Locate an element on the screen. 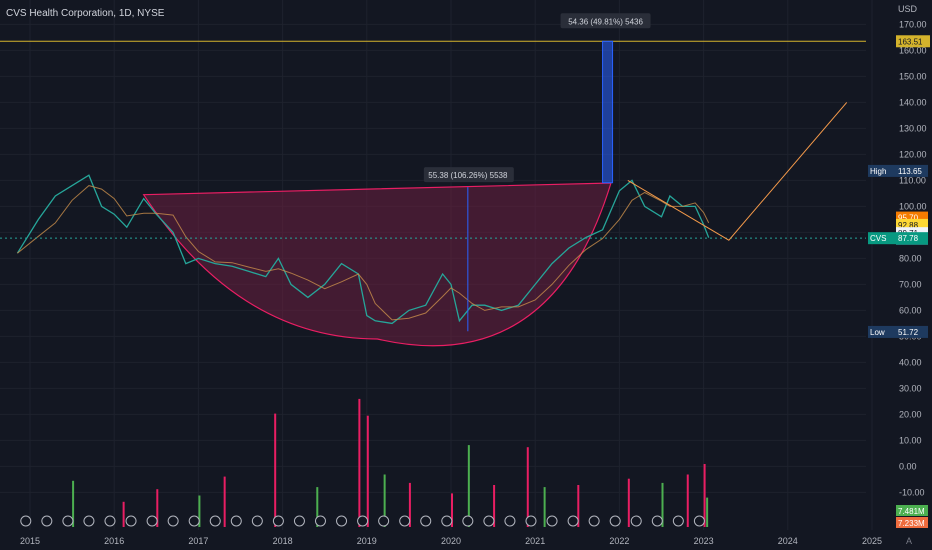  low-tag-bg is located at coordinates (882, 331).